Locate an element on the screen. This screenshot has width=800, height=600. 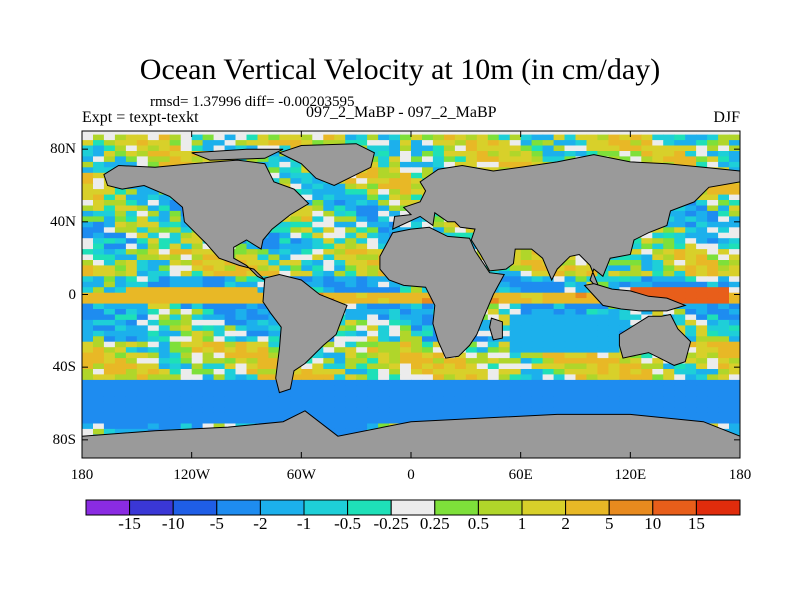
colorbar-label: 0.5 is located at coordinates (478, 523).